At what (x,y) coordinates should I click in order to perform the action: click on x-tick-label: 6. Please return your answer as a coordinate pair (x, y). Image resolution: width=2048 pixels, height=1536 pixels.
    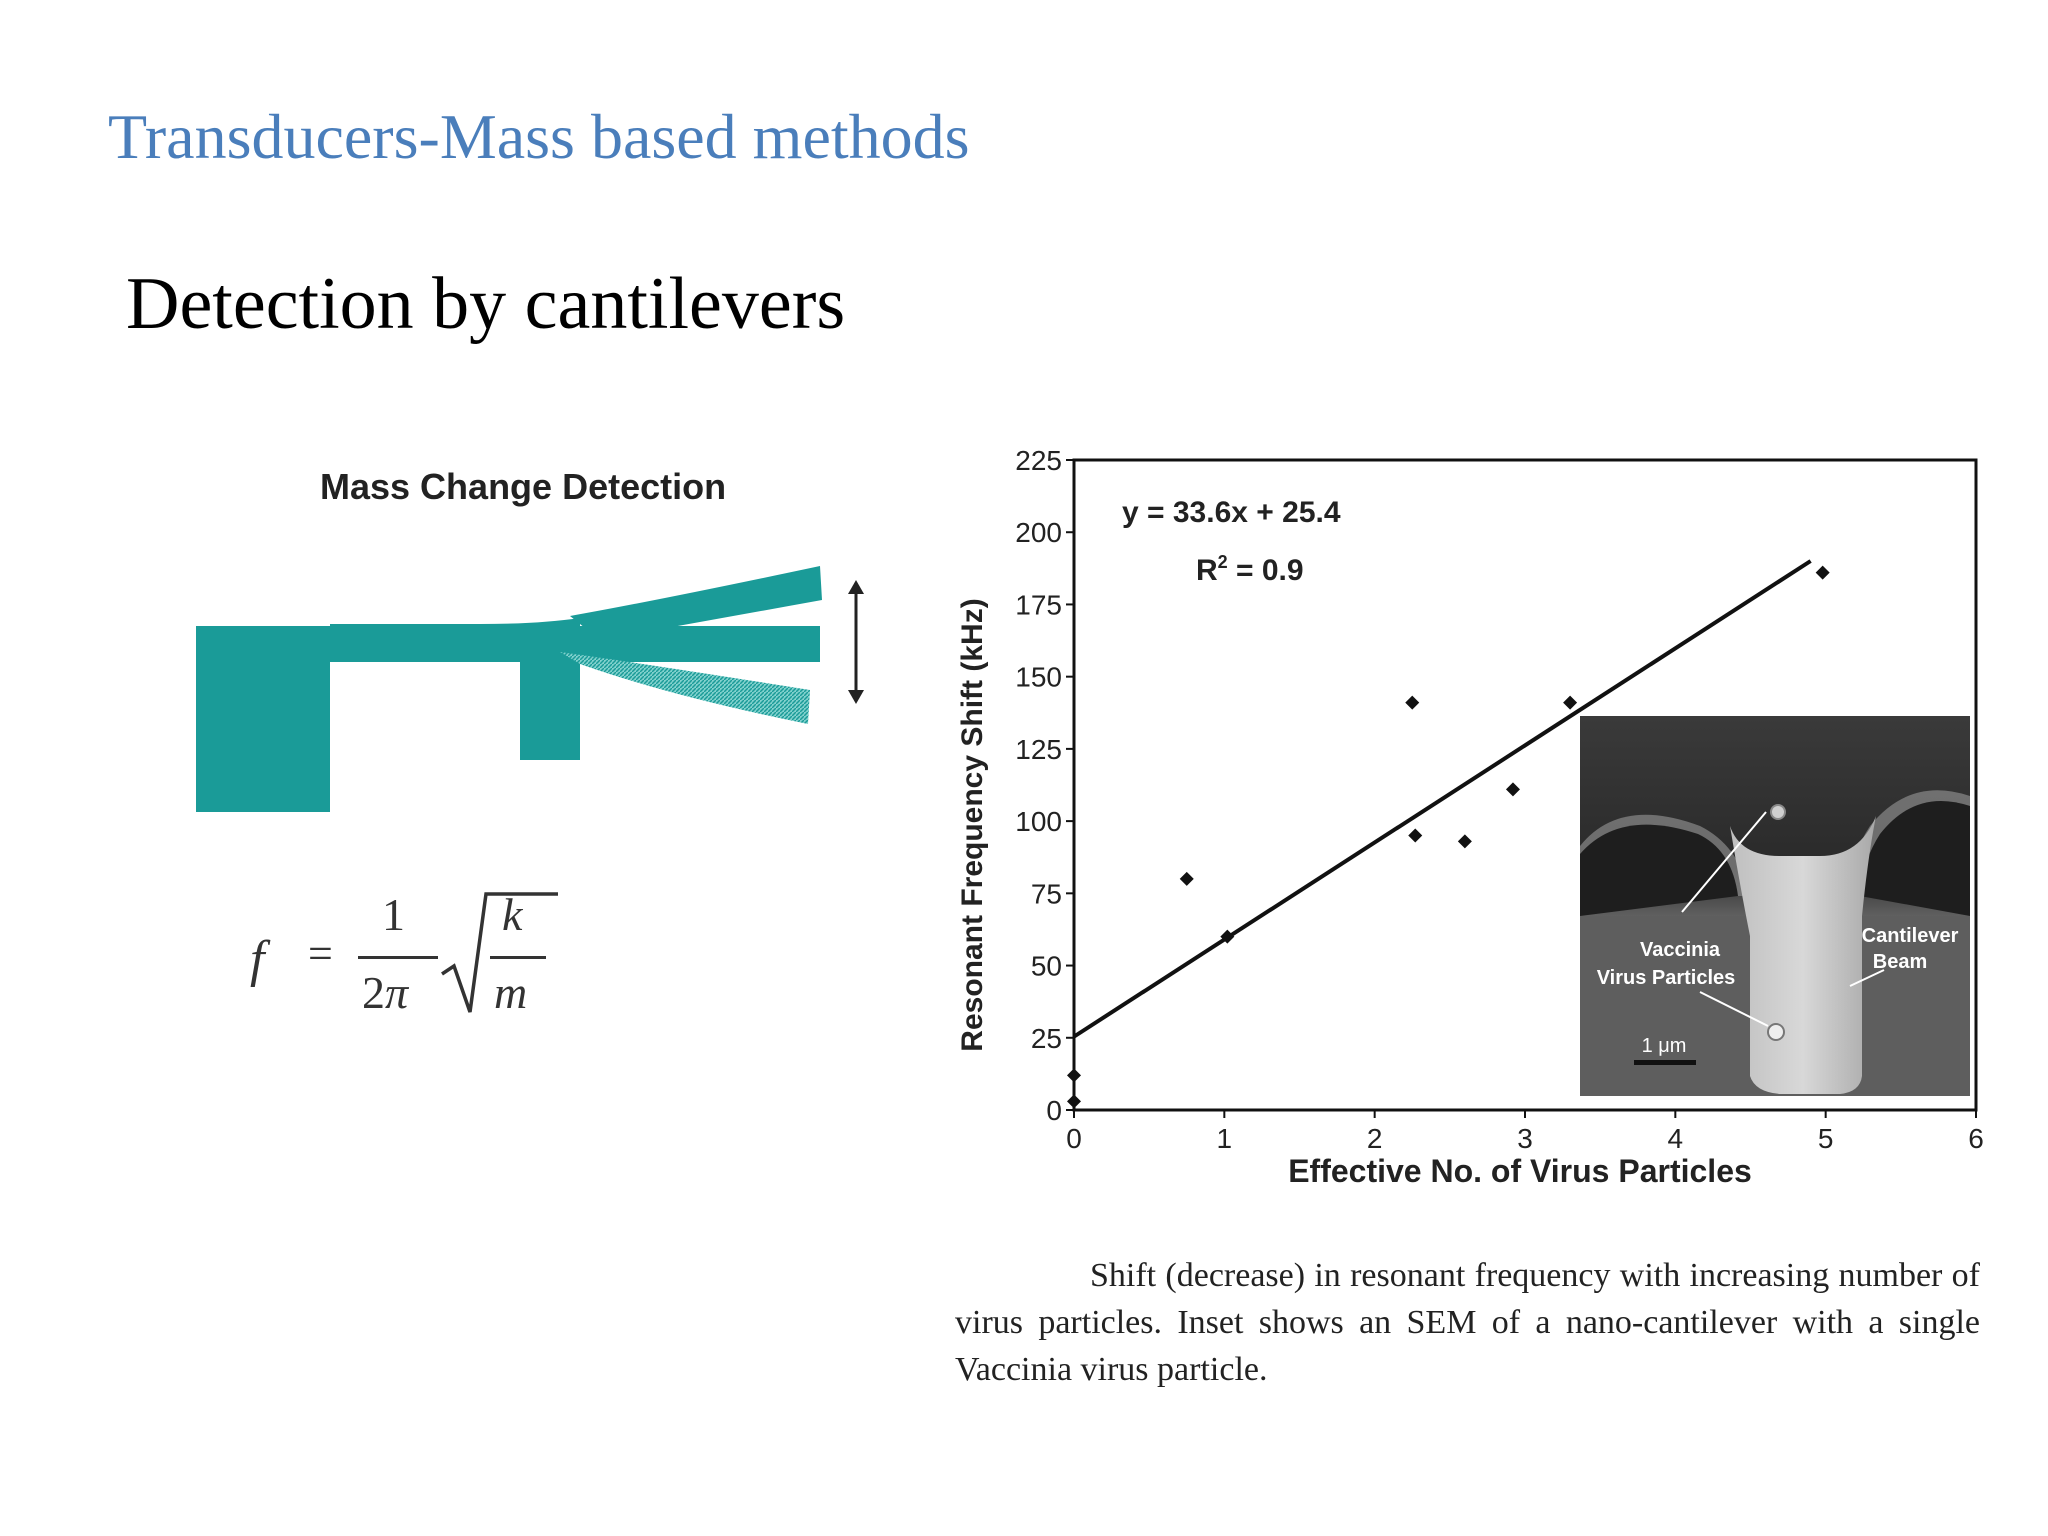
    Looking at the image, I should click on (1976, 1138).